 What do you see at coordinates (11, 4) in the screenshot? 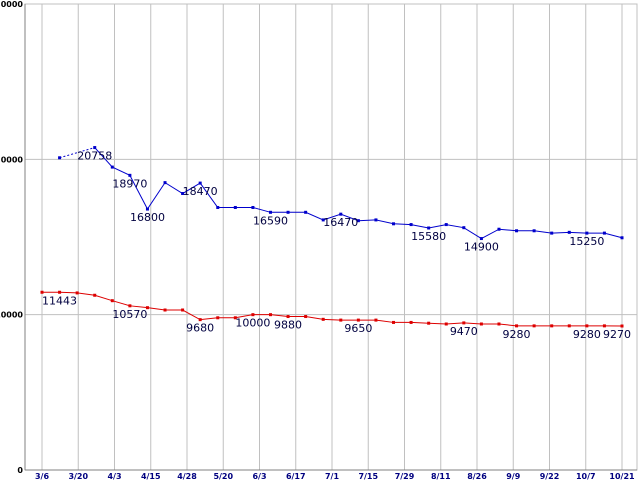
I see `y-tick-label: 30000` at bounding box center [11, 4].